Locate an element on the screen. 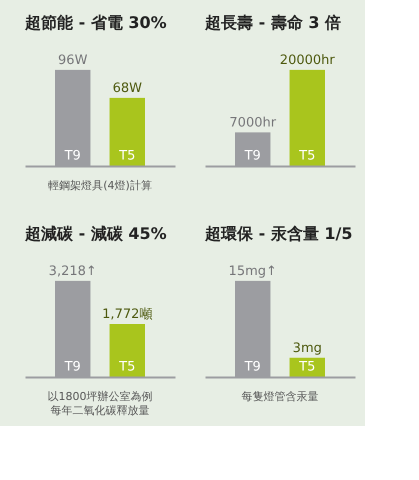 The width and height of the screenshot is (419, 480). text: 以1800坪辦公室為例 is located at coordinates (100, 396).